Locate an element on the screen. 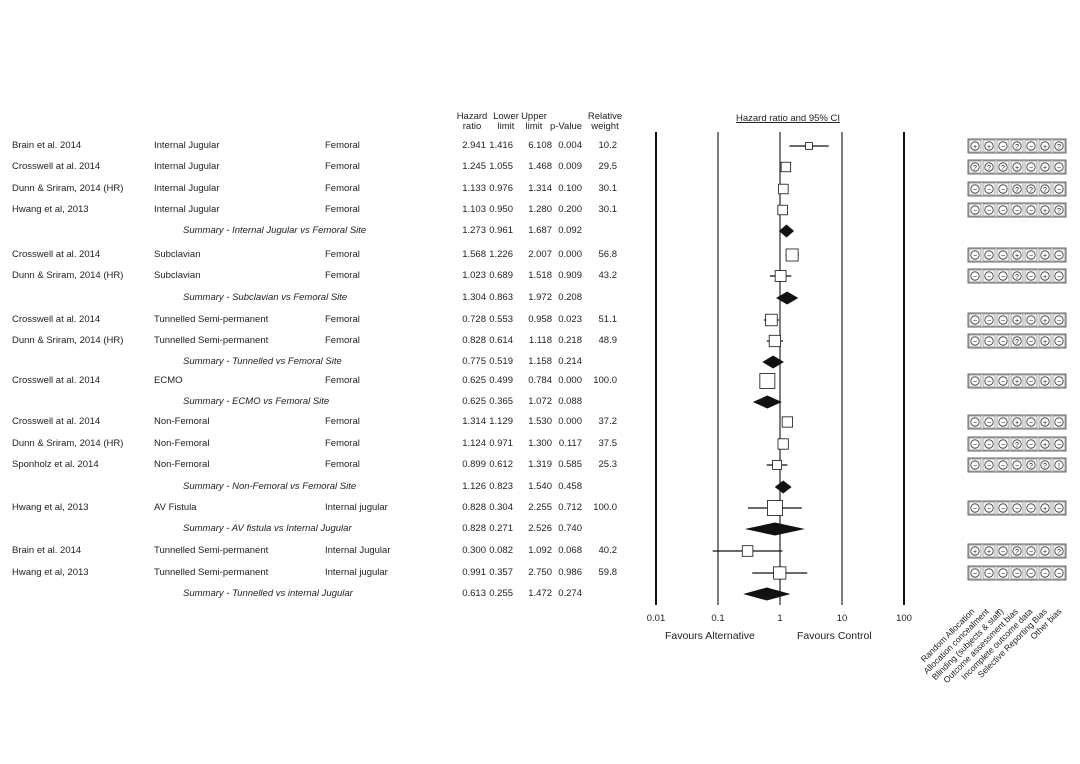 The image size is (1080, 764). comparison-site: Subclavian is located at coordinates (177, 254).